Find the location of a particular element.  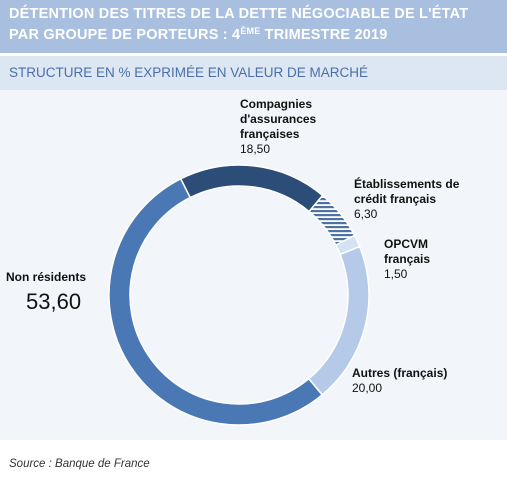

label-etablissements-credit: Établissements de crédit français 6,30 is located at coordinates (406, 199).